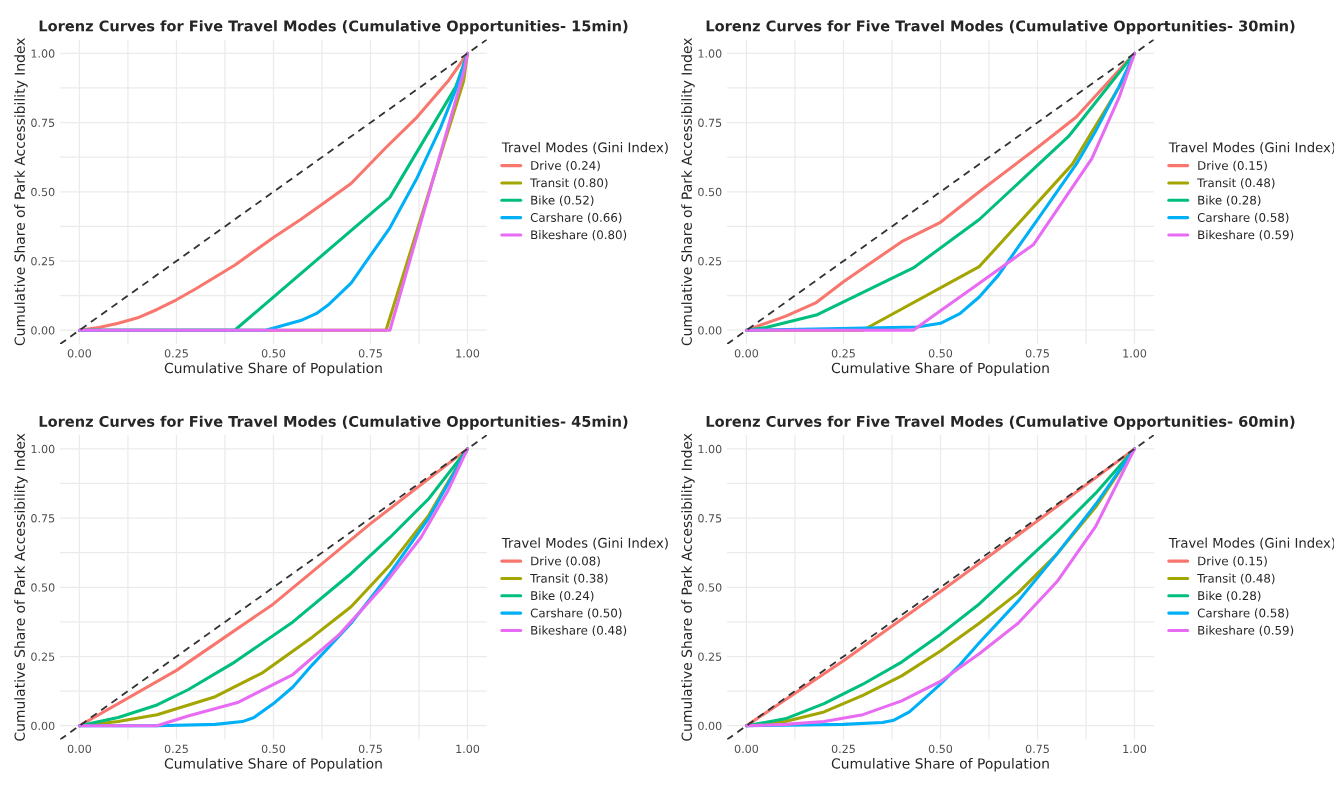  Describe the element at coordinates (576, 613) in the screenshot. I see `legend-label: Carshare (0.50)` at that location.